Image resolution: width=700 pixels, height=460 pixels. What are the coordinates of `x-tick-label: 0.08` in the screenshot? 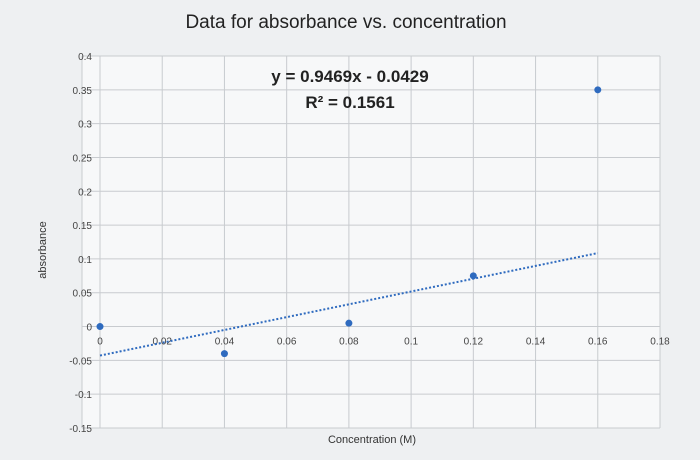 It's located at (349, 342).